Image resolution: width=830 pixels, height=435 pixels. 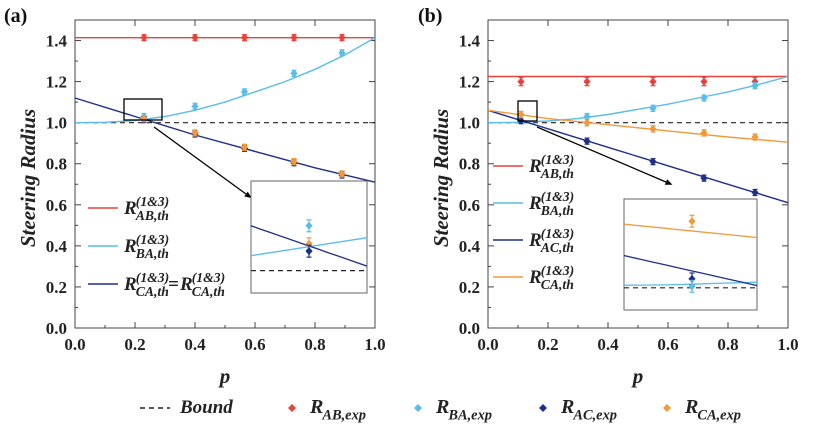 I want to click on inset-point-ca-marker, so click(x=692, y=221).